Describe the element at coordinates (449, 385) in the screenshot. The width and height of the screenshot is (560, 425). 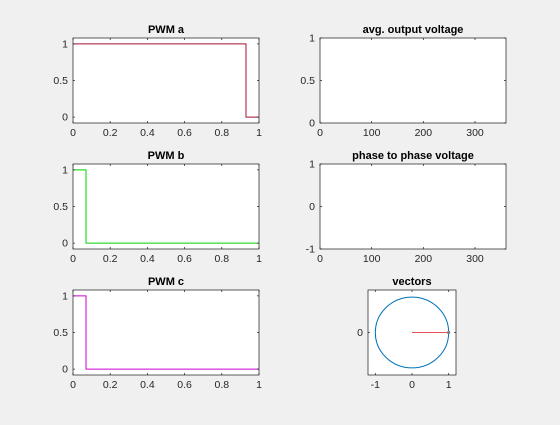
I see `vectors-xtick-label: 1` at that location.